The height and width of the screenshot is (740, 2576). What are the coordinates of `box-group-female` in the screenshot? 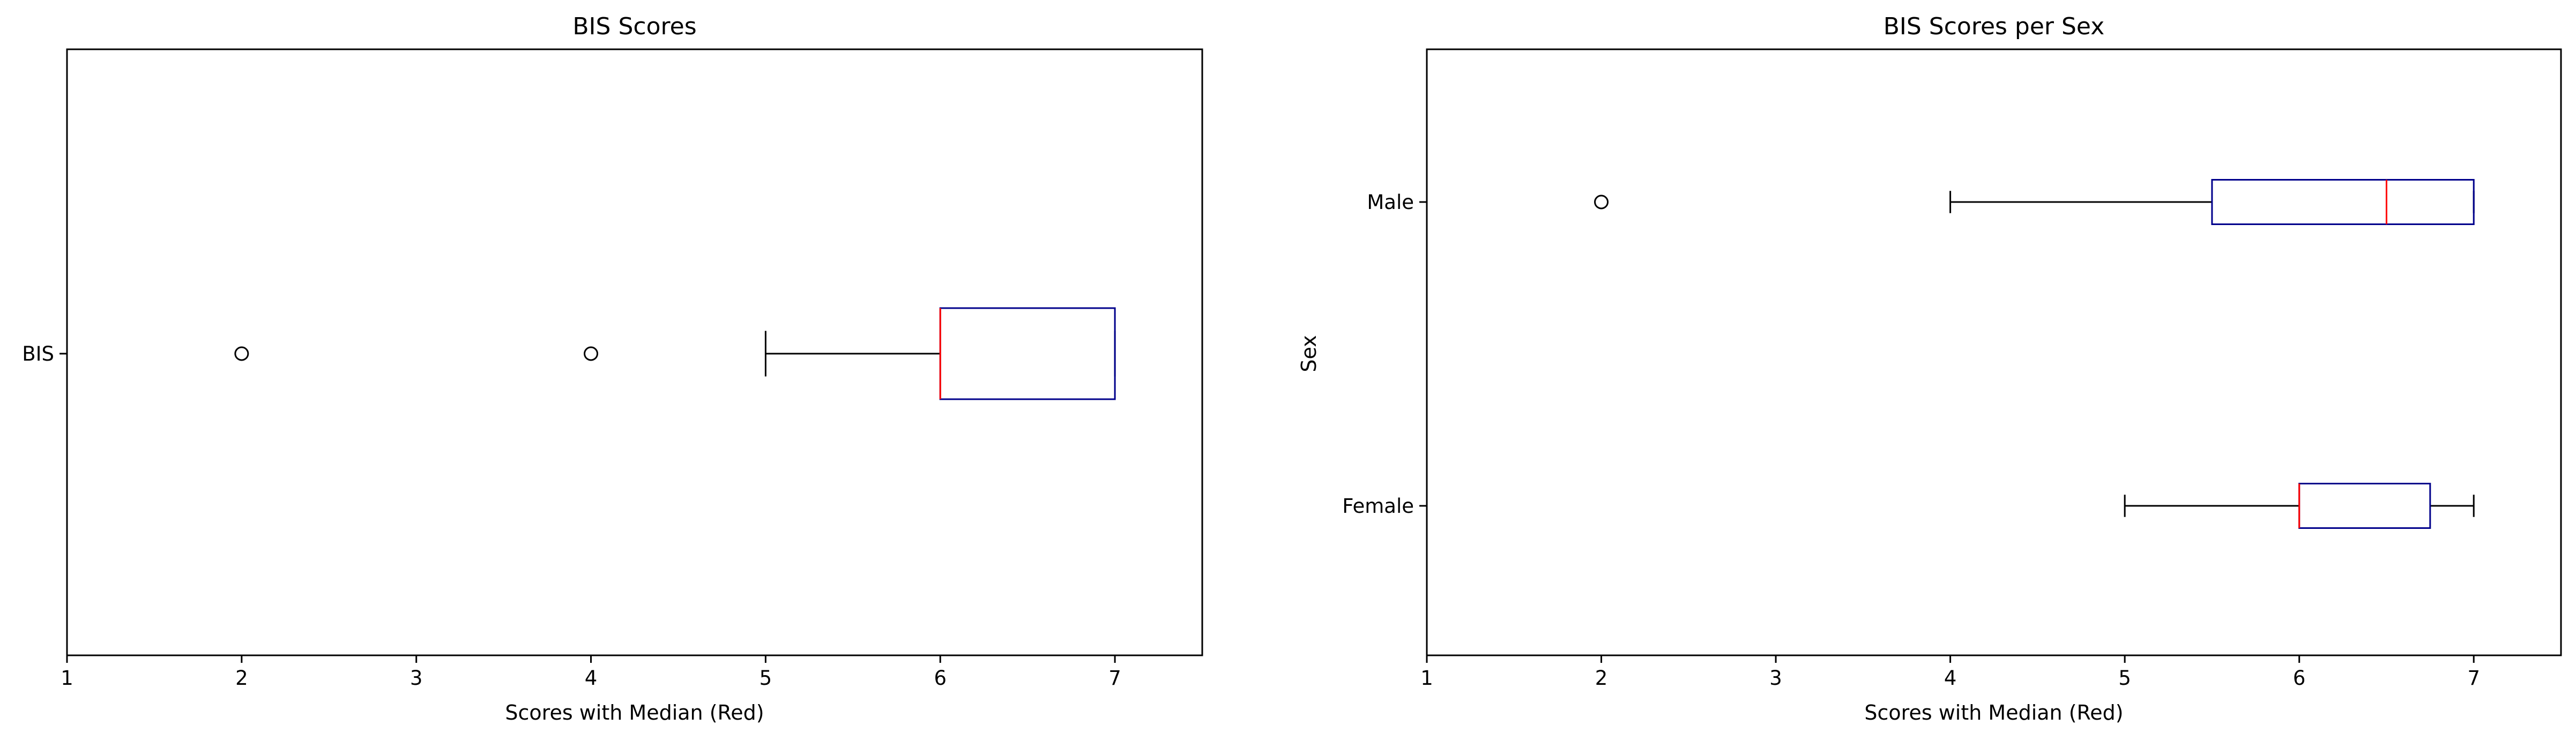 It's located at (2299, 506).